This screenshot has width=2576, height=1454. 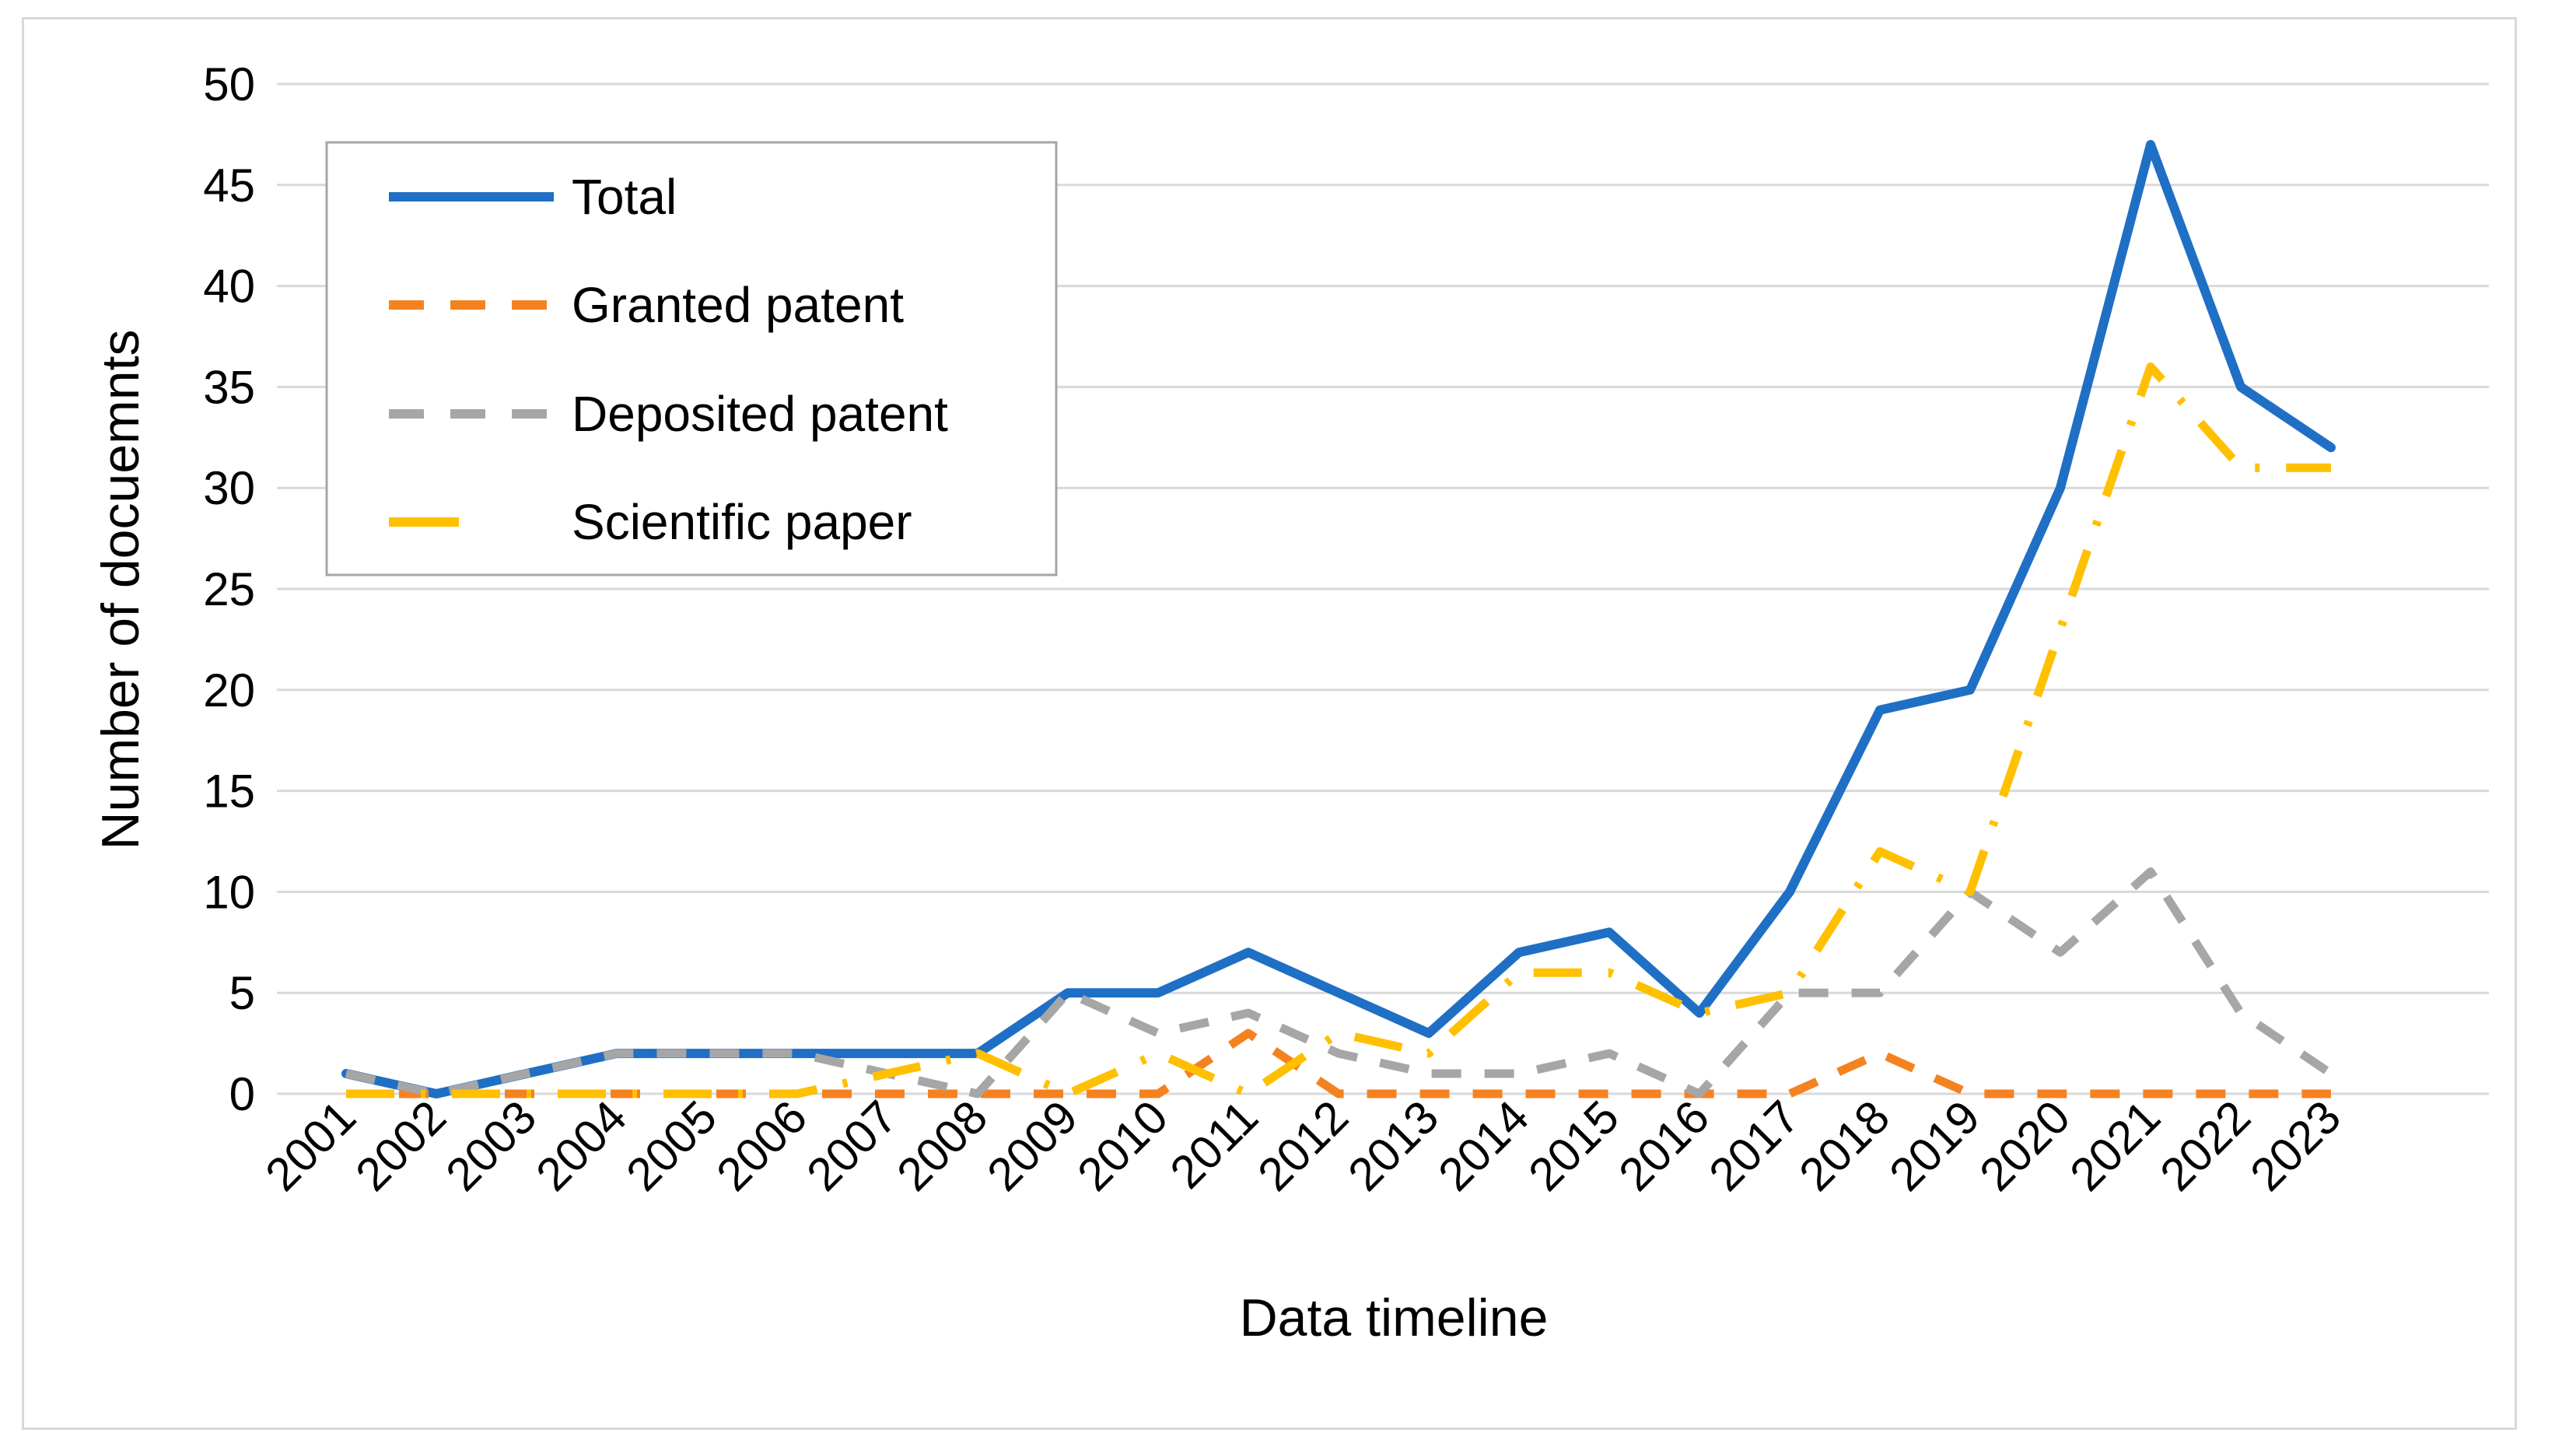 I want to click on x-tick-label: 2015, so click(x=1573, y=1146).